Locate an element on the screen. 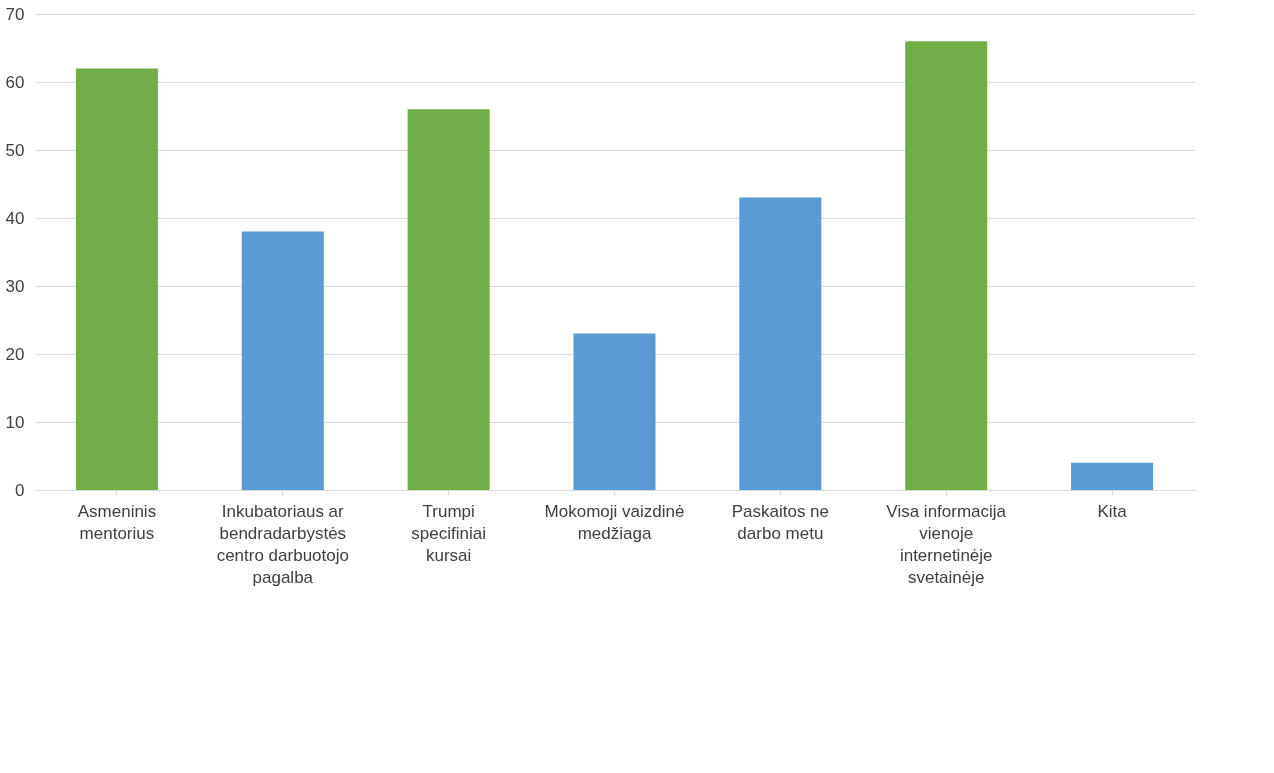  y-tick-label: 0 is located at coordinates (20, 490).